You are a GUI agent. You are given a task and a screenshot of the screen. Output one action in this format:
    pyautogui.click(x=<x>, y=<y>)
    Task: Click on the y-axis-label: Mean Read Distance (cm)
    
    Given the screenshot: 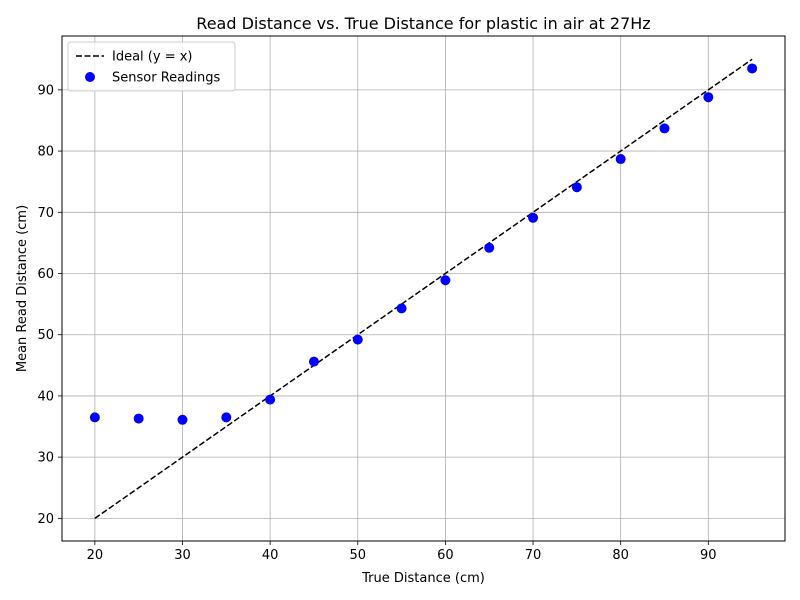 What is the action you would take?
    pyautogui.click(x=22, y=288)
    